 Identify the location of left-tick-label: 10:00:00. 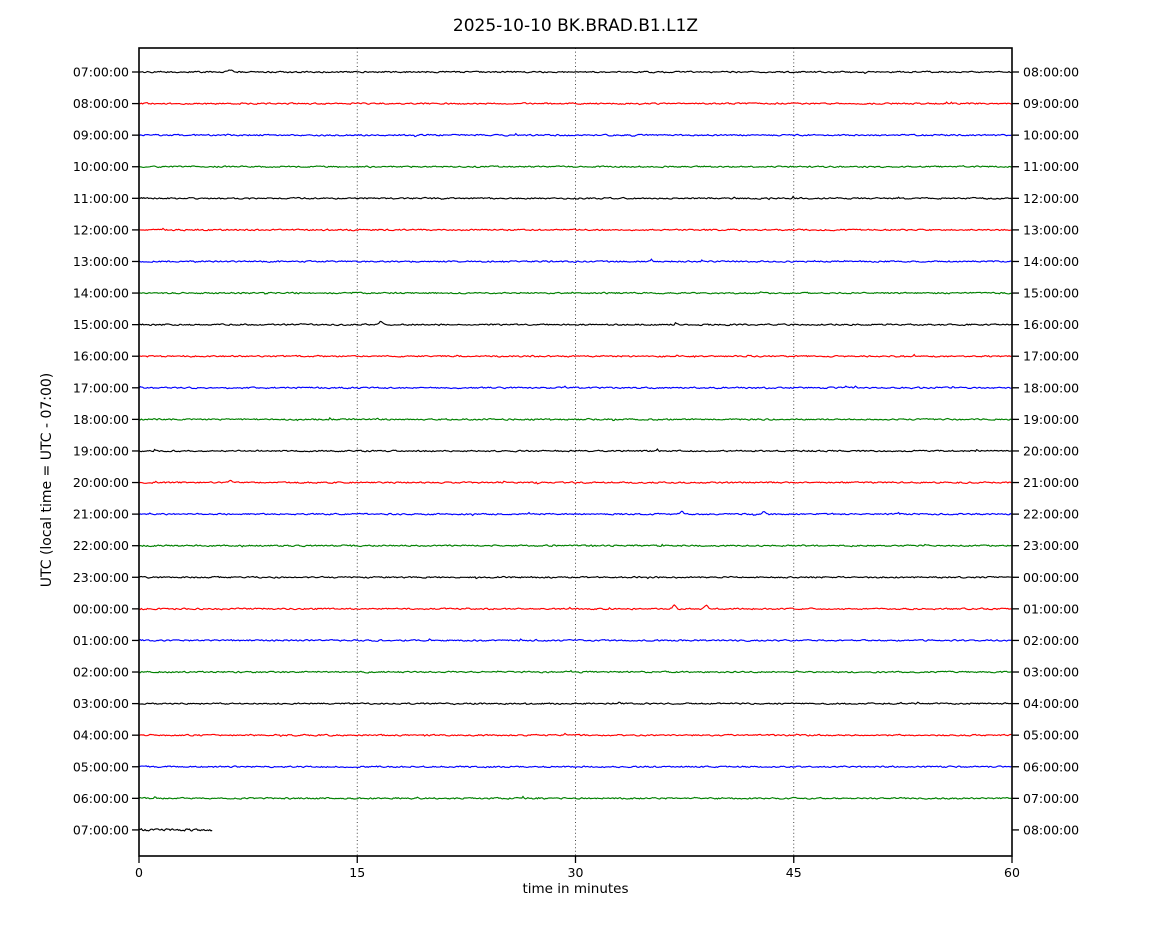
(101, 166).